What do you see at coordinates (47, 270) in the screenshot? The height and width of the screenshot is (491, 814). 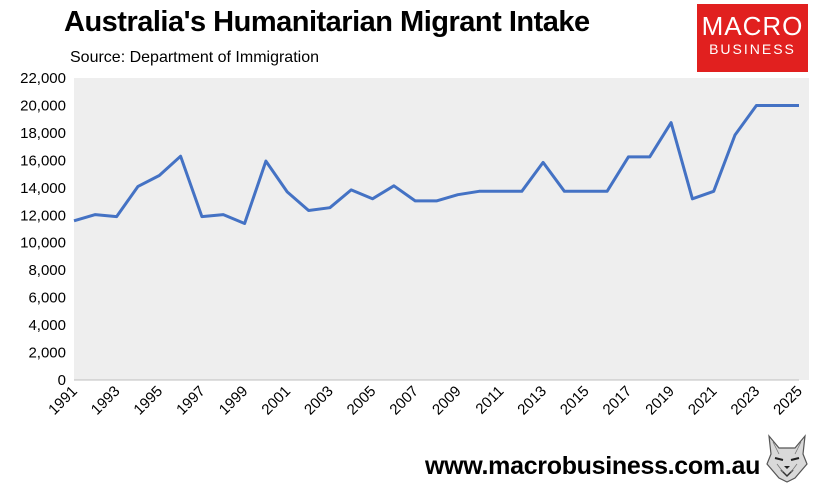 I see `y-tick-label: 8,000` at bounding box center [47, 270].